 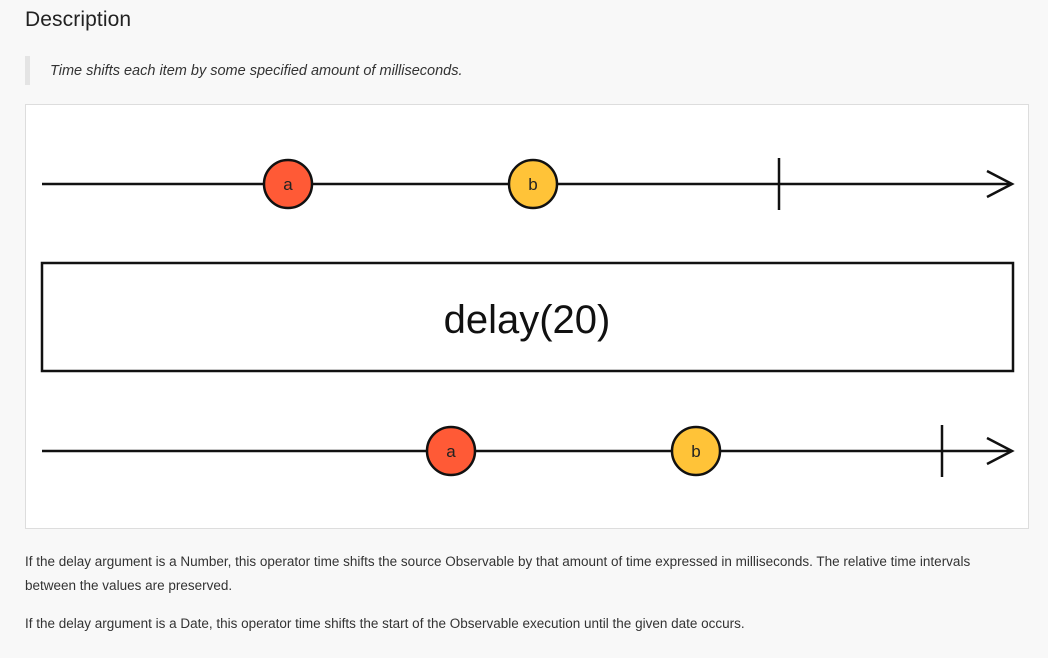 I want to click on input-marble-b: b, so click(x=533, y=184).